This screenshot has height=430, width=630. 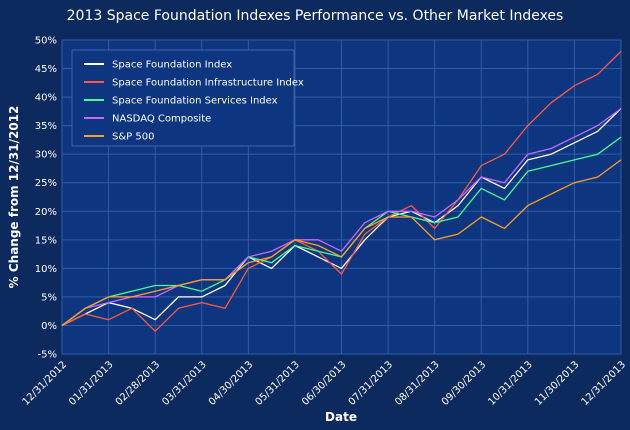 I want to click on y-tick-label: 30%, so click(x=46, y=155).